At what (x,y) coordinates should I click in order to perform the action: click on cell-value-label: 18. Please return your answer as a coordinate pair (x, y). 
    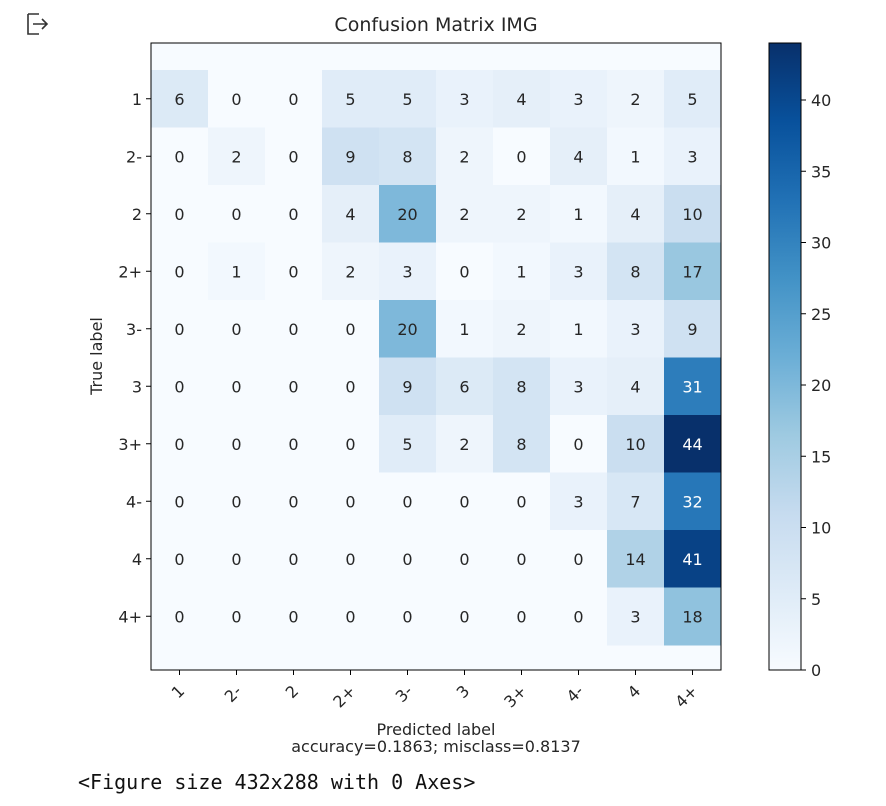
    Looking at the image, I should click on (692, 616).